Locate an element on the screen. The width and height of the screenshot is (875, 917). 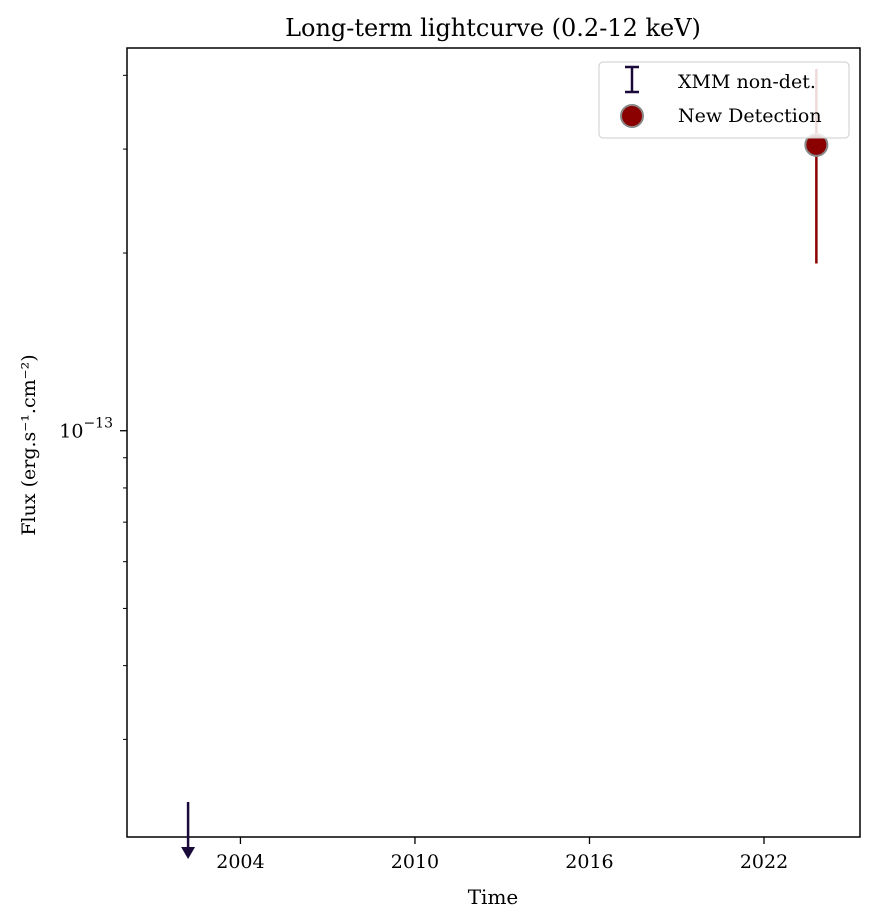
legend-detection-icon is located at coordinates (632, 116).